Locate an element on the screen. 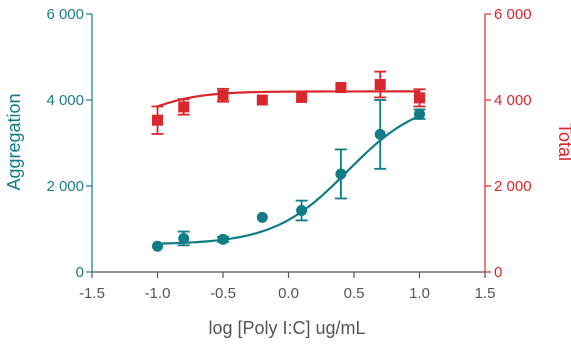 Image resolution: width=571 pixels, height=344 pixels. x-tick-label: 1.5 is located at coordinates (485, 293).